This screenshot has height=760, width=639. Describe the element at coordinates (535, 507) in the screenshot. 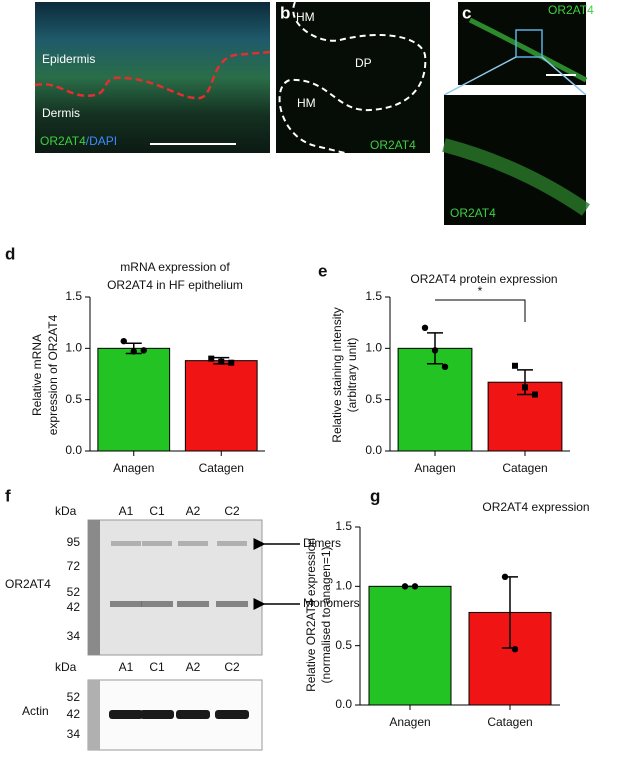

I see `chart-title: OR2AT4 expression` at that location.